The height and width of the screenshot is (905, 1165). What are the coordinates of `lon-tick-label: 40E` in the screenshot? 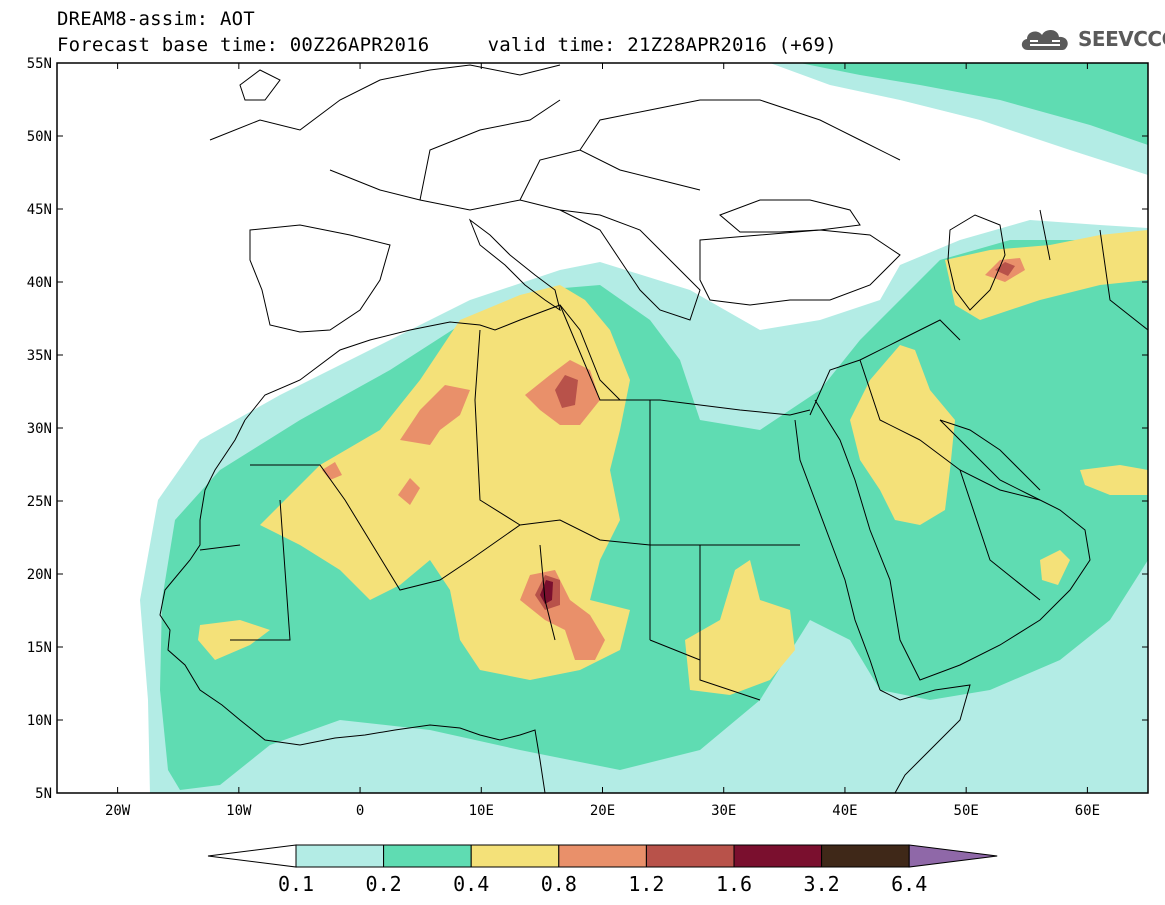 It's located at (844, 811).